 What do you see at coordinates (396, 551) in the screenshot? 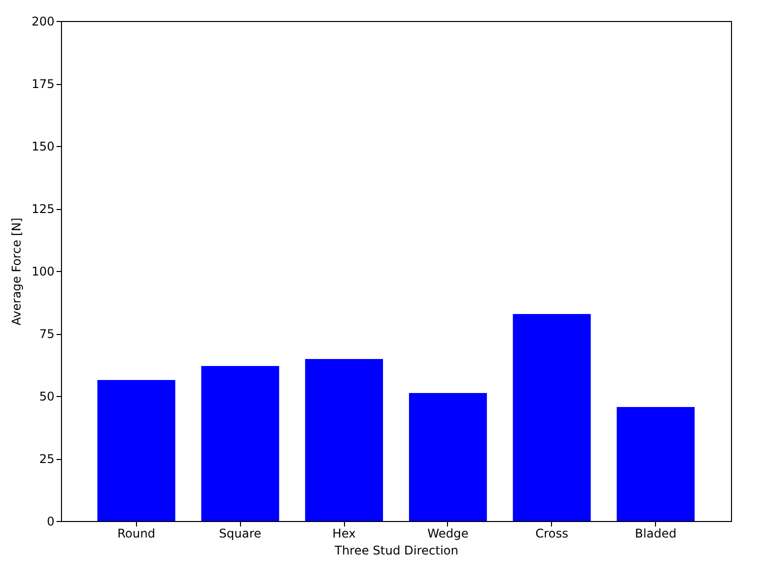
I see `x-axis-title: Three Stud Direction` at bounding box center [396, 551].